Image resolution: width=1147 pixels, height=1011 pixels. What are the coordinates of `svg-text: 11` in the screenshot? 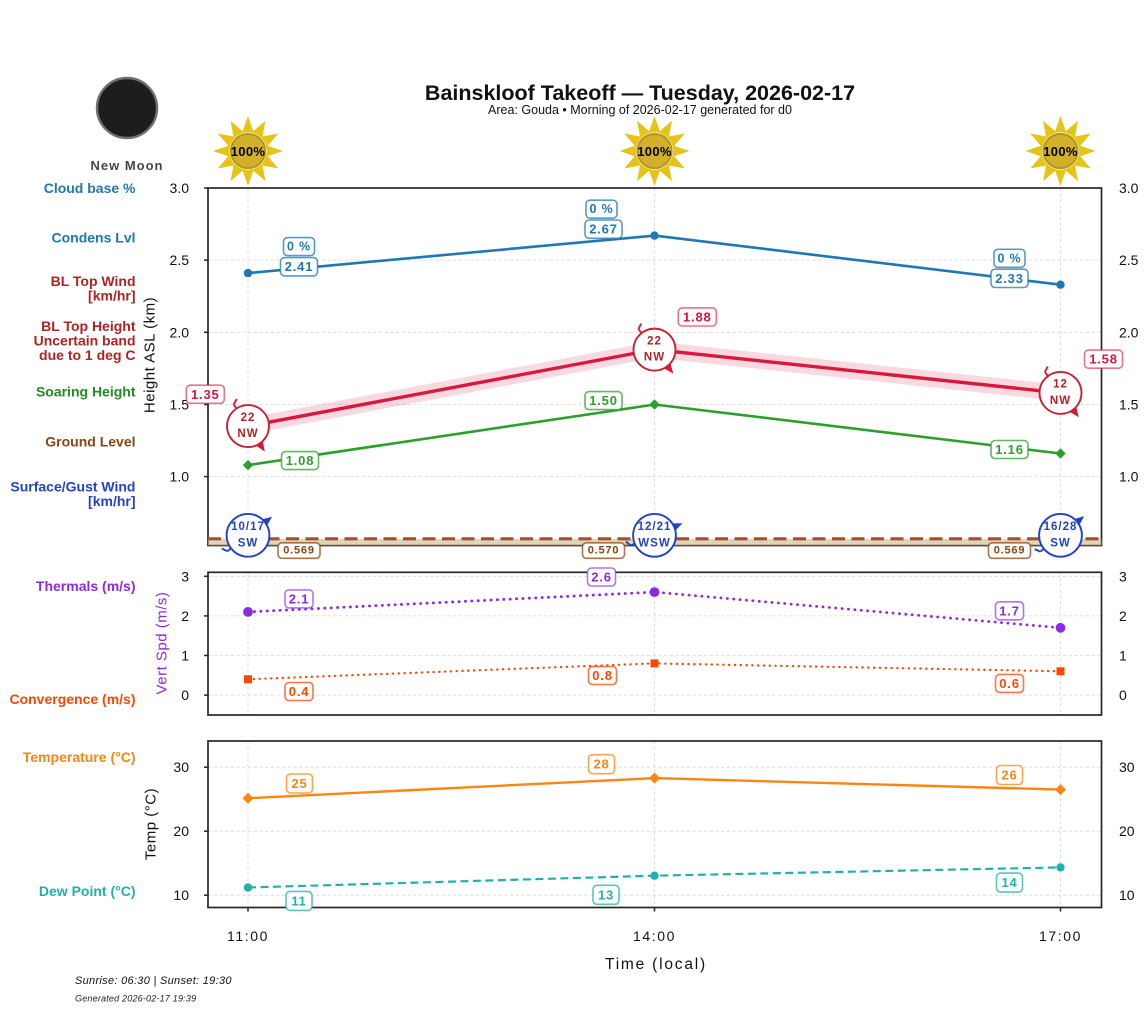 It's located at (298, 900).